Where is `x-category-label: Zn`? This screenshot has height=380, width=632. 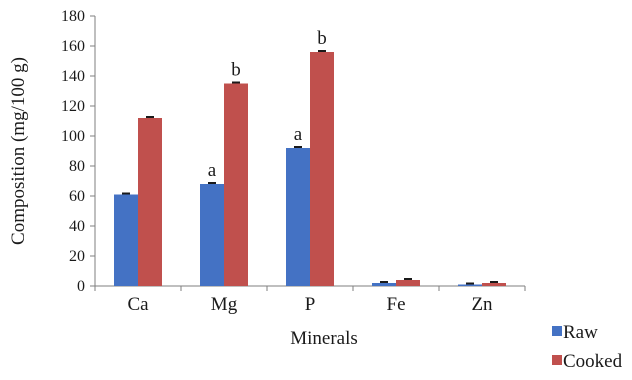
x-category-label: Zn is located at coordinates (482, 304).